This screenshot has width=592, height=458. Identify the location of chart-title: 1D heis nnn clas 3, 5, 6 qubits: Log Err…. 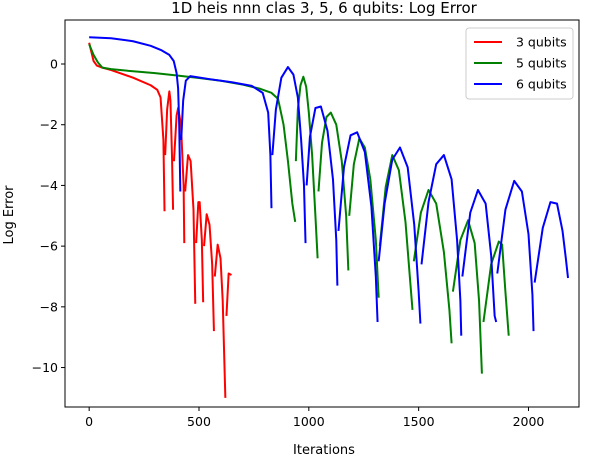
(324, 8).